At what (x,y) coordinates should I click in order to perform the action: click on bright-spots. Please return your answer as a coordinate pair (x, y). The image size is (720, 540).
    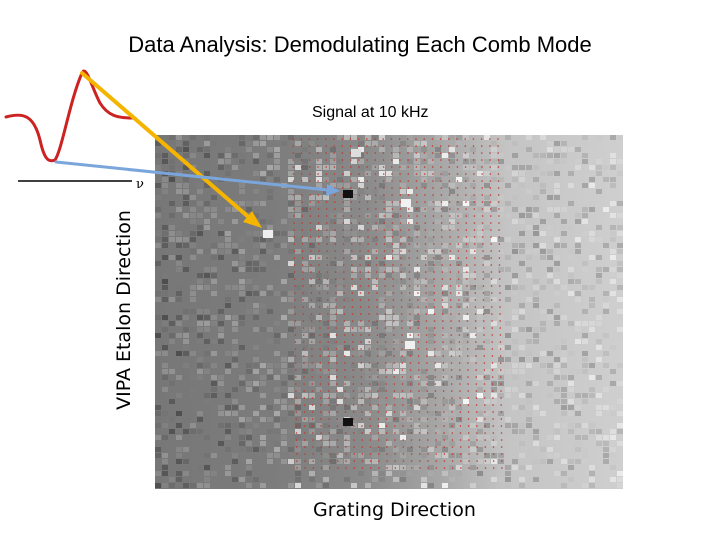
    Looking at the image, I should click on (339, 287).